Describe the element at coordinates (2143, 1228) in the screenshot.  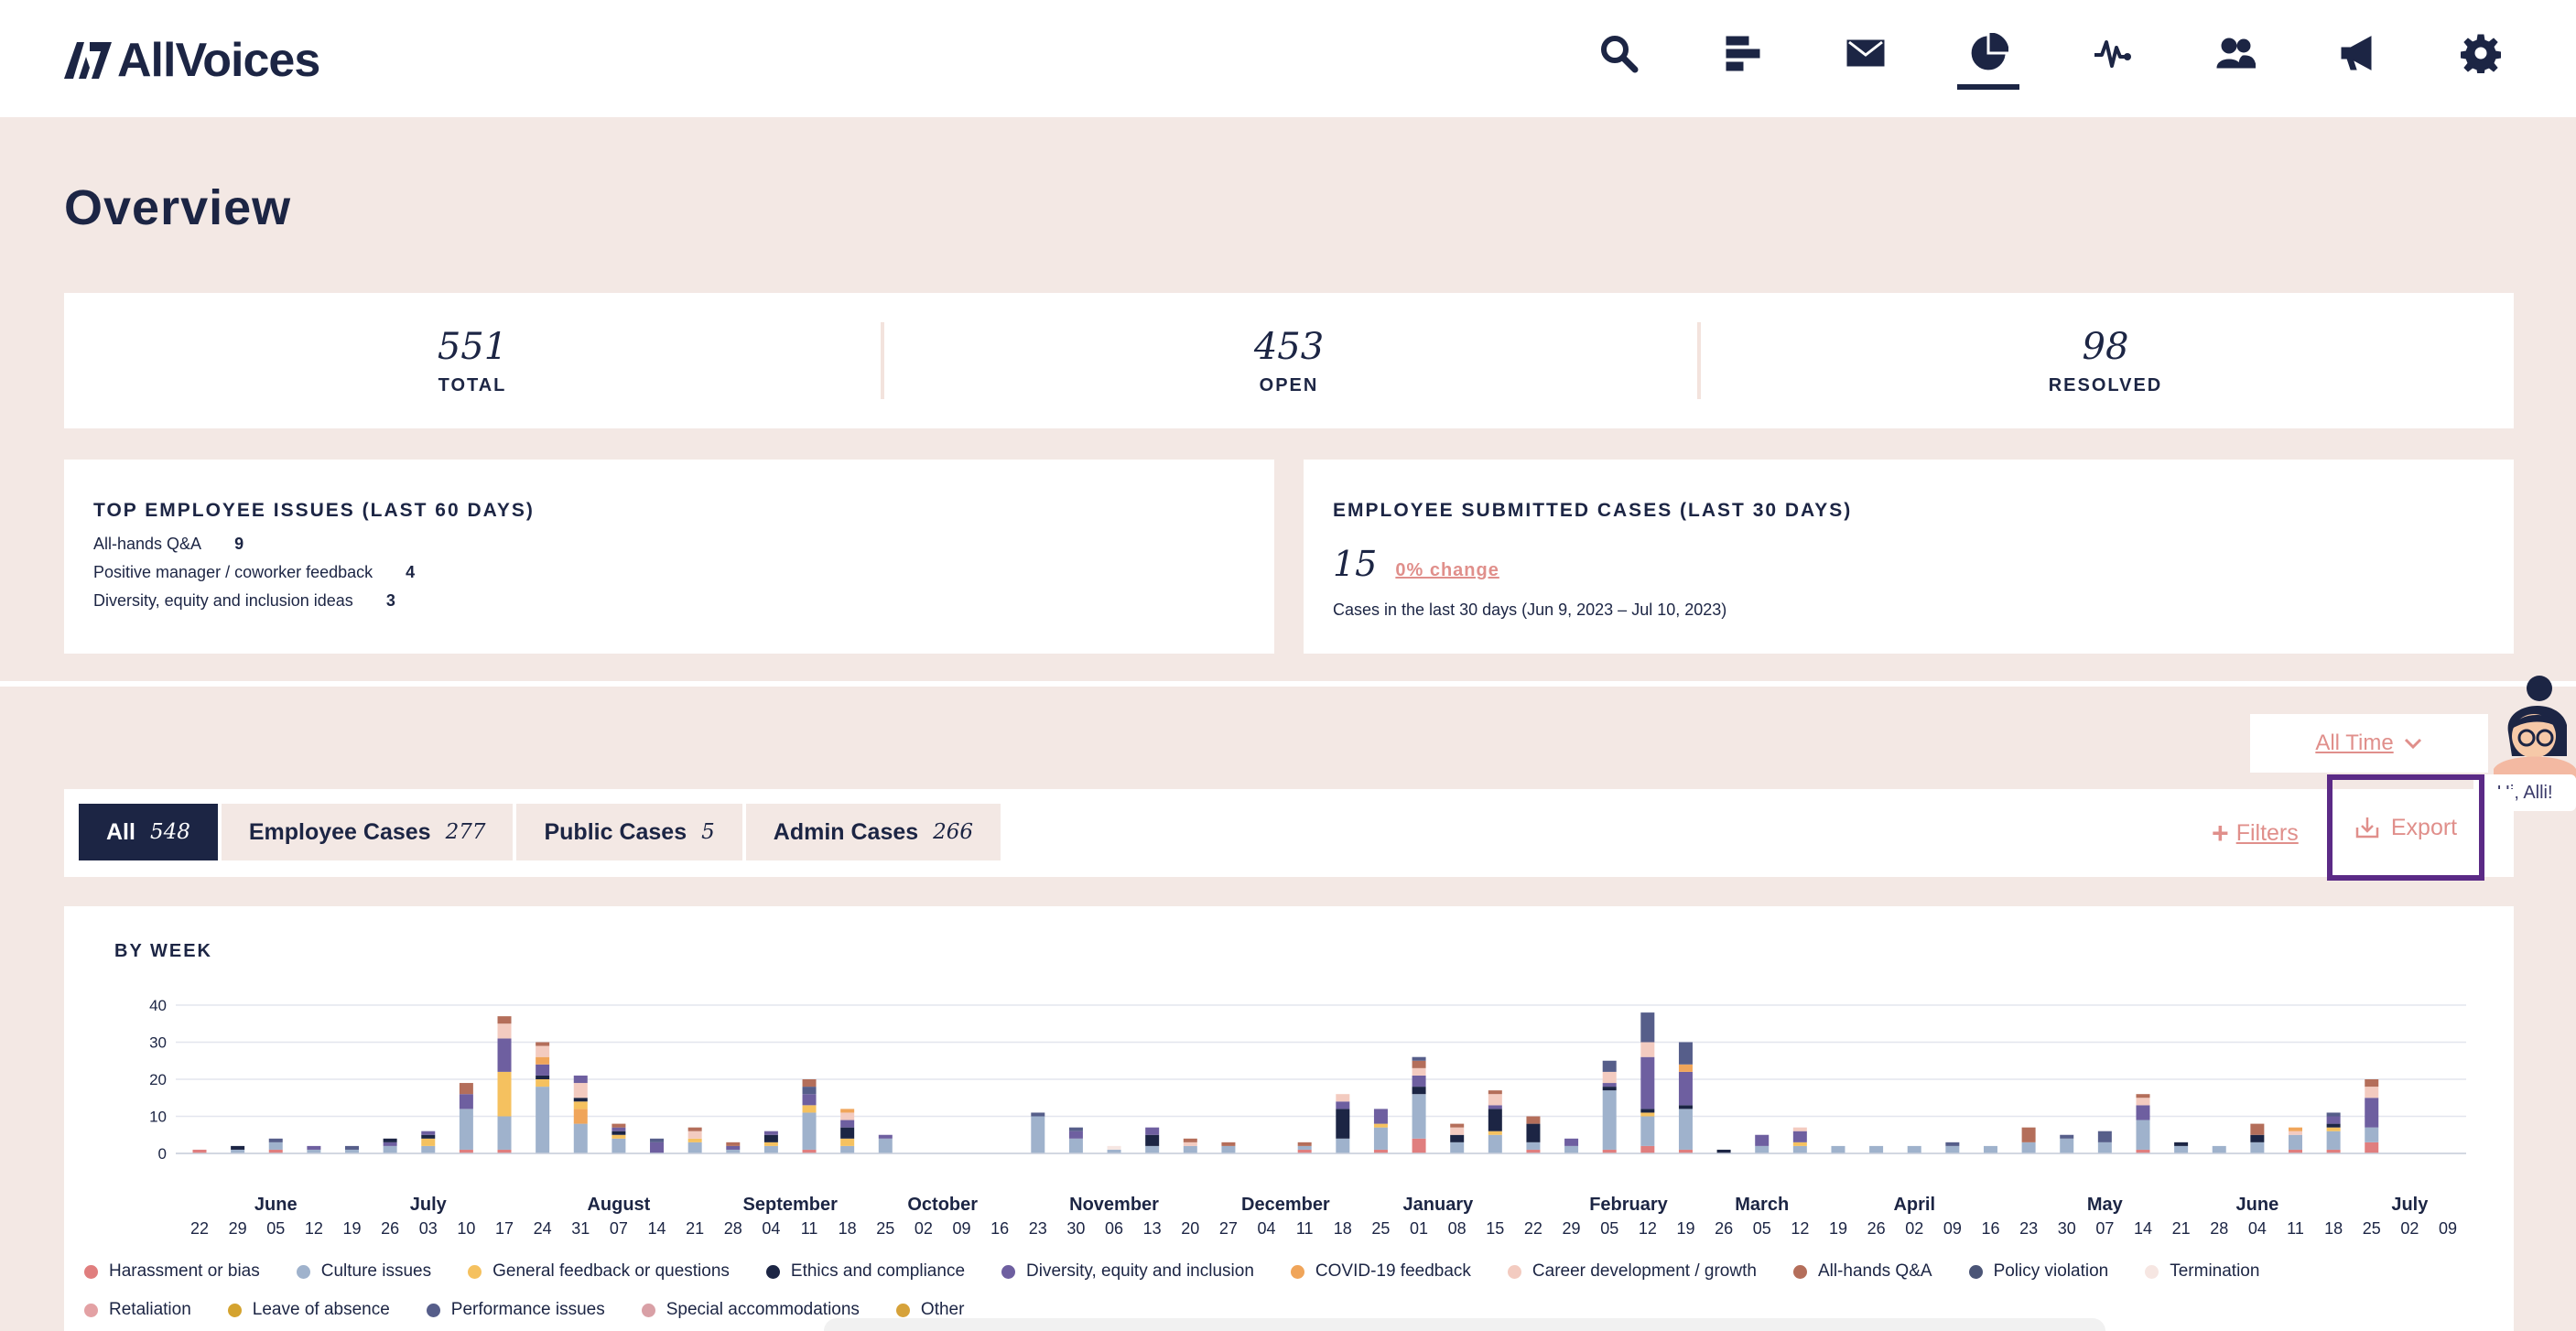
I see `x-tick-label: 14` at that location.